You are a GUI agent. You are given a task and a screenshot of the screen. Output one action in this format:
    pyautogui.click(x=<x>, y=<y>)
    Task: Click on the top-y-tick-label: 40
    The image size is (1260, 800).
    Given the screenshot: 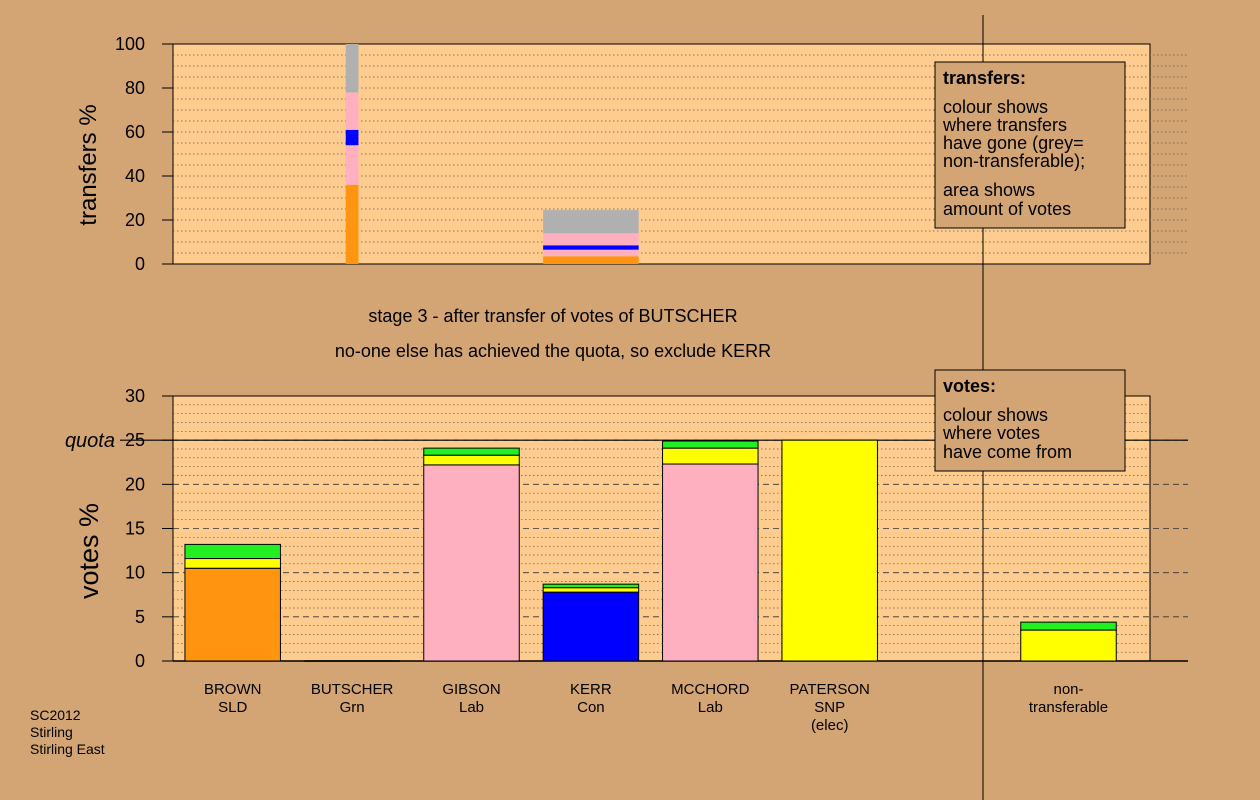 What is the action you would take?
    pyautogui.click(x=135, y=176)
    